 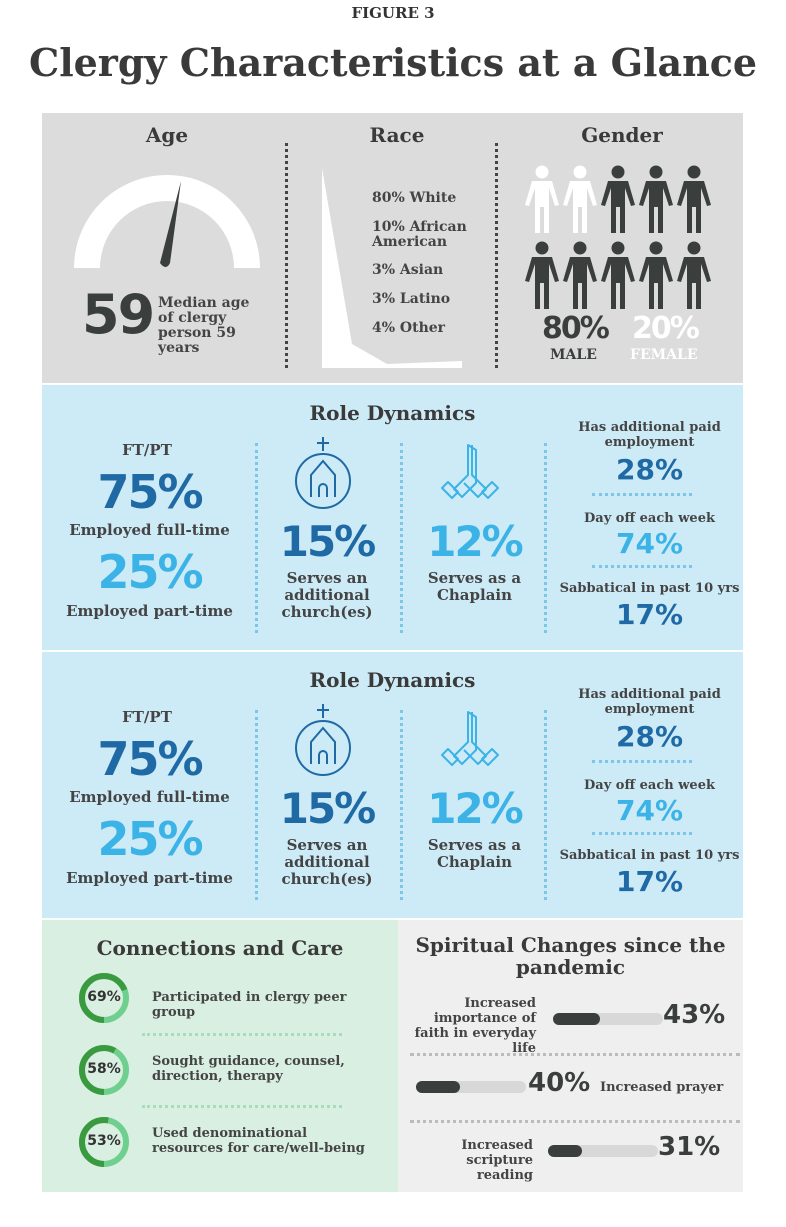 I want to click on male-label: MALE, so click(x=573, y=355).